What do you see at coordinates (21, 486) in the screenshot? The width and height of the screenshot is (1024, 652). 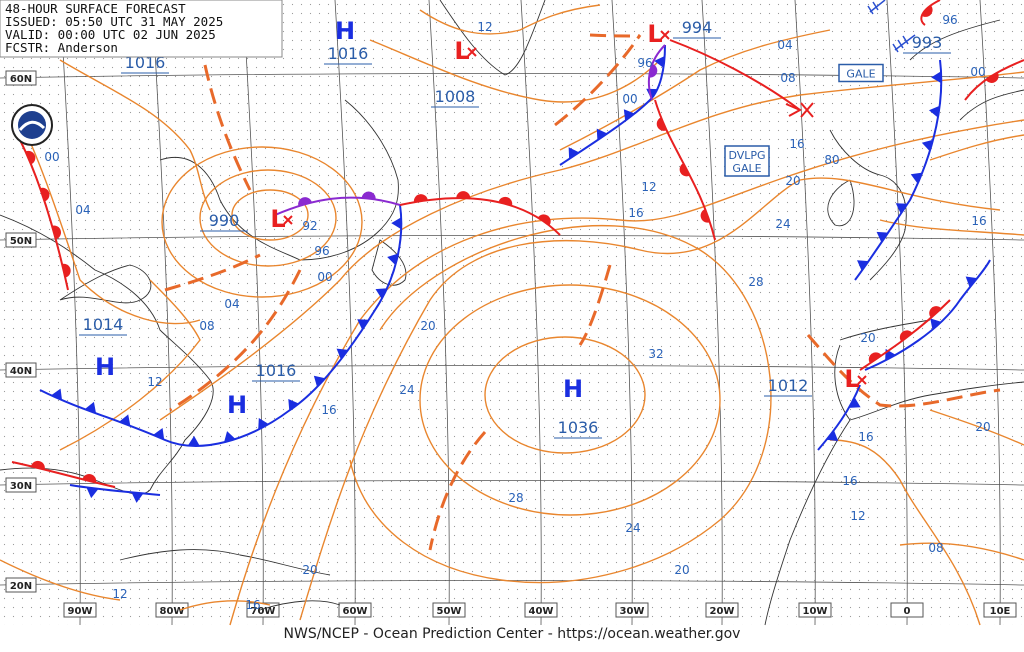 I see `lat-label: 30N` at bounding box center [21, 486].